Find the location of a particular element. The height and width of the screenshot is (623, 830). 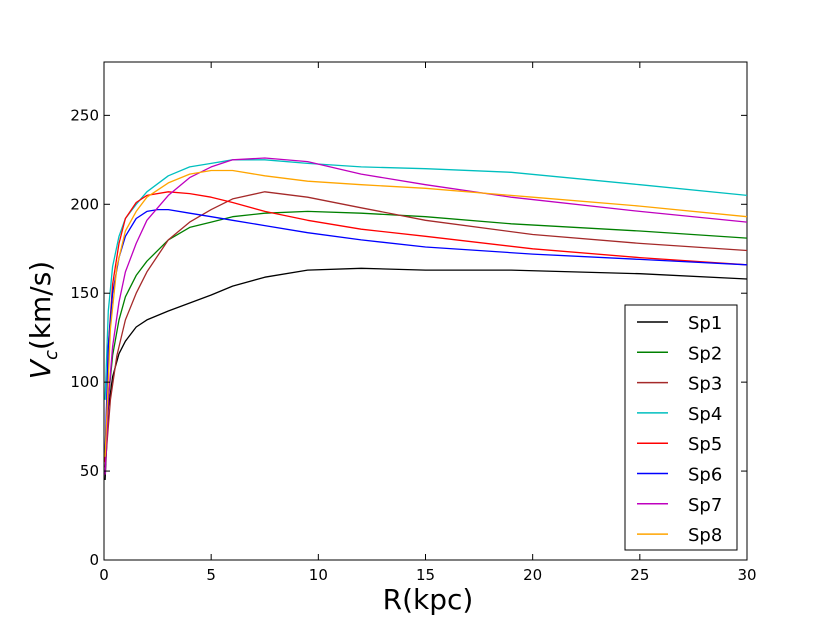

legend-label: Sp8 is located at coordinates (705, 535).